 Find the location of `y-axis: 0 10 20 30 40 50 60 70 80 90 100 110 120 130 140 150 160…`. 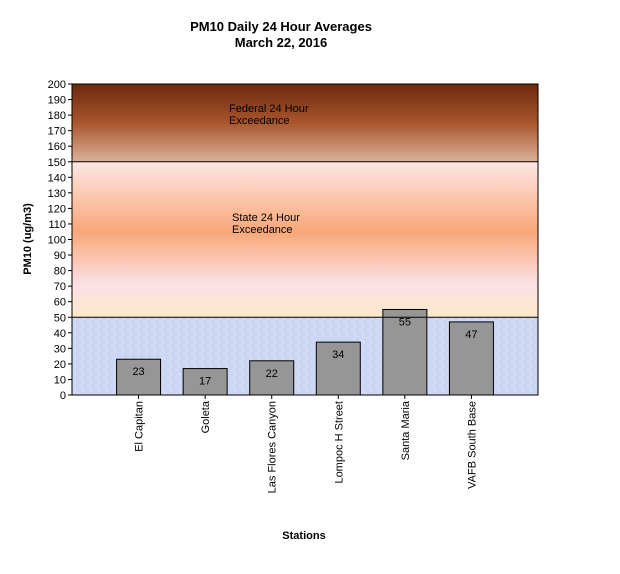

y-axis: 0 10 20 30 40 50 60 70 80 90 100 110 120 130 140 150 160… is located at coordinates (60, 240).